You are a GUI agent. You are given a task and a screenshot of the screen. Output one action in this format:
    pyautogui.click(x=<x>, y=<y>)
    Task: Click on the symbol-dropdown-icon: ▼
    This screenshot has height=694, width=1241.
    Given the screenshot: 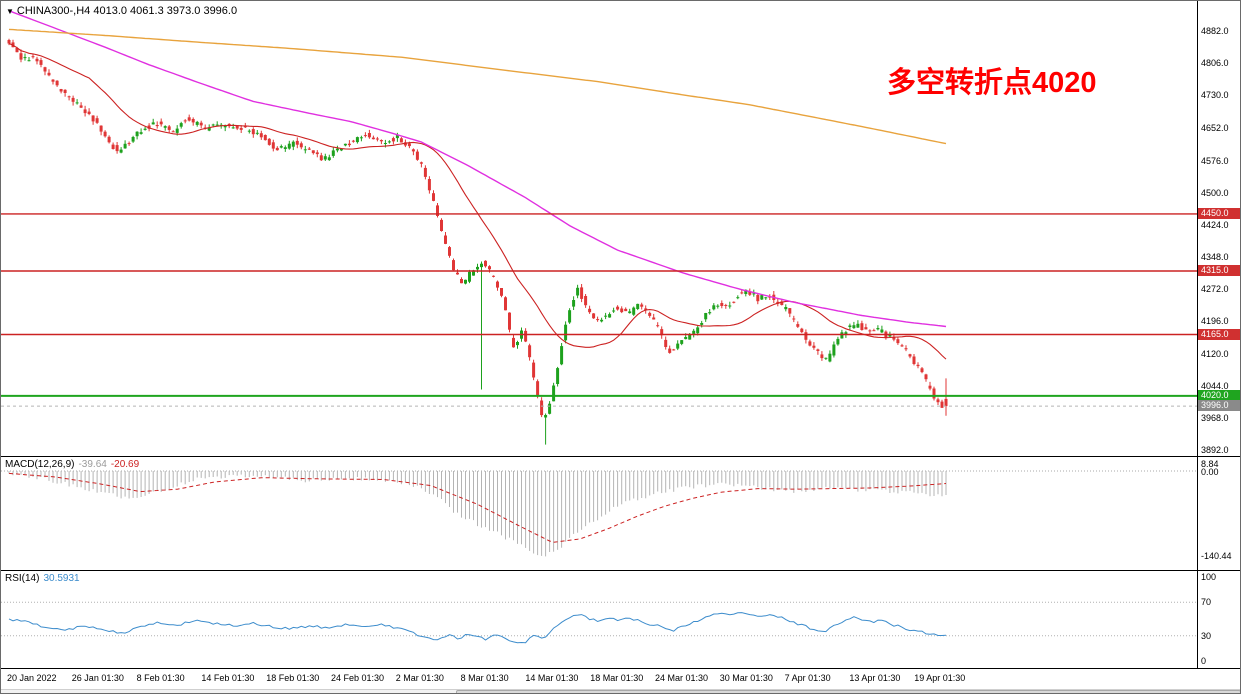 What is the action you would take?
    pyautogui.click(x=10, y=11)
    